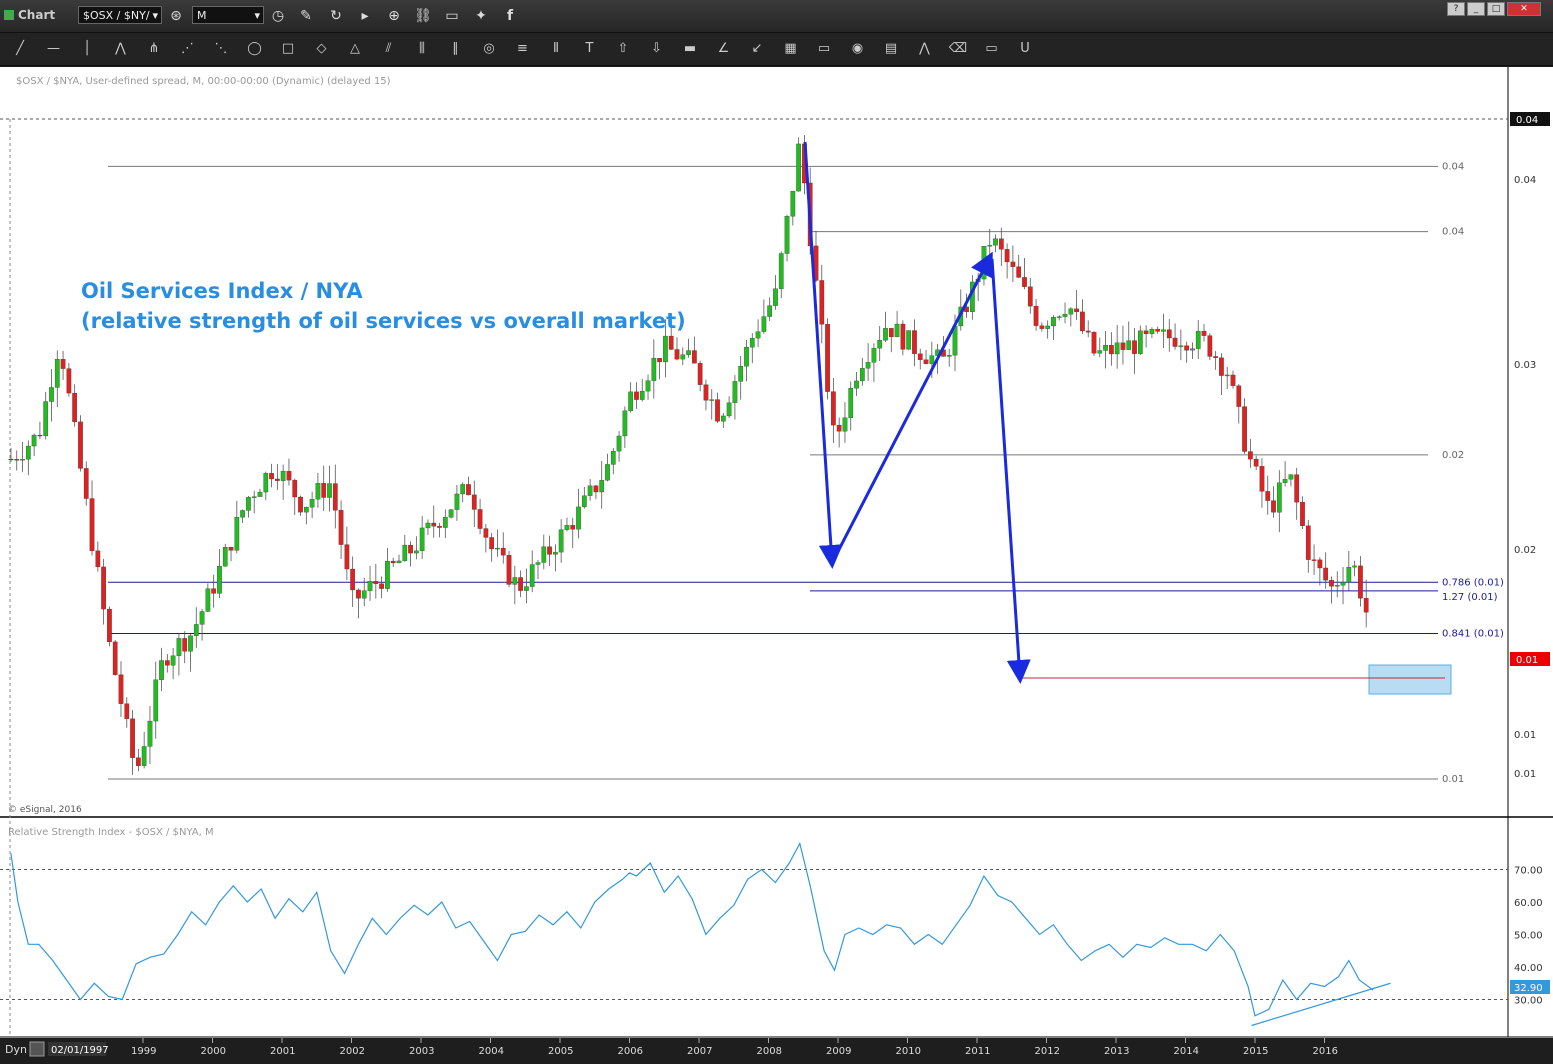  What do you see at coordinates (656, 48) in the screenshot?
I see `arrow-down-icon: ⇩` at bounding box center [656, 48].